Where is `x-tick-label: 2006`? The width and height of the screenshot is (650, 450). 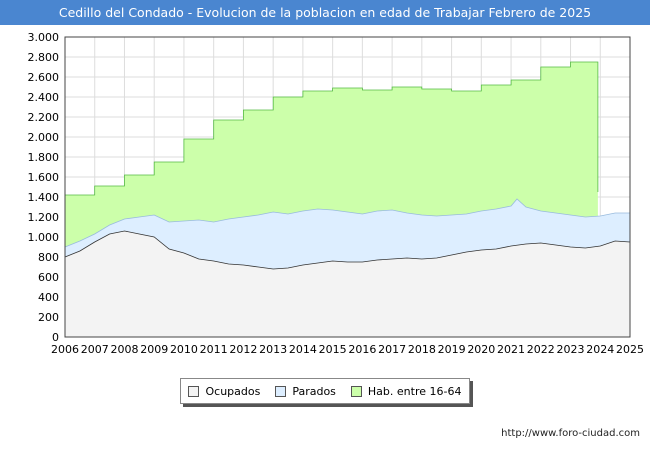
x-tick-label: 2006 is located at coordinates (65, 349).